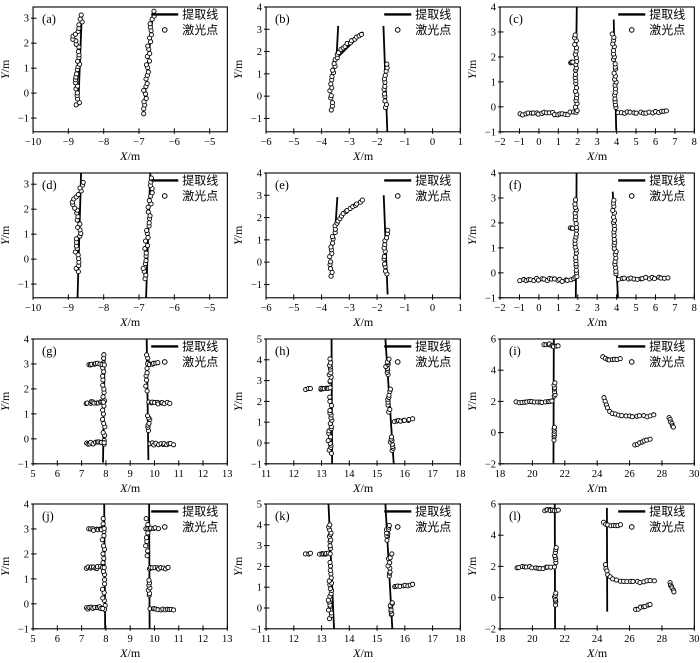 This screenshot has height=663, width=700. I want to click on y-axis-label: Y/m, so click(239, 566).